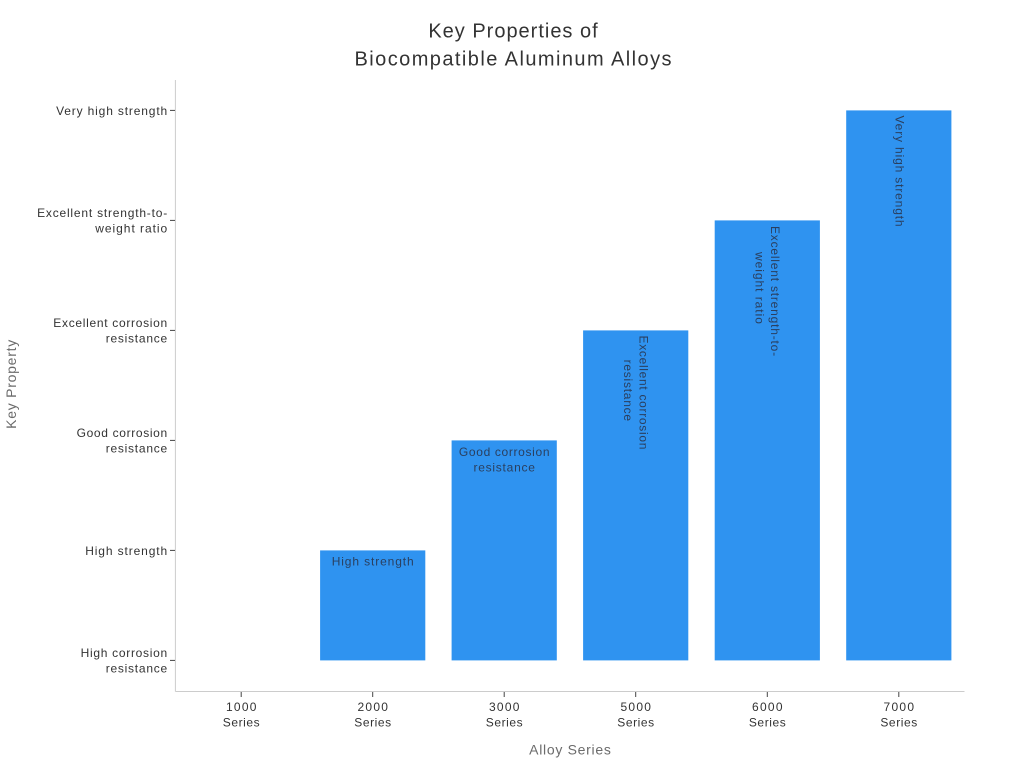 The image size is (1024, 773). What do you see at coordinates (124, 653) in the screenshot?
I see `svg-text: High corrosion` at bounding box center [124, 653].